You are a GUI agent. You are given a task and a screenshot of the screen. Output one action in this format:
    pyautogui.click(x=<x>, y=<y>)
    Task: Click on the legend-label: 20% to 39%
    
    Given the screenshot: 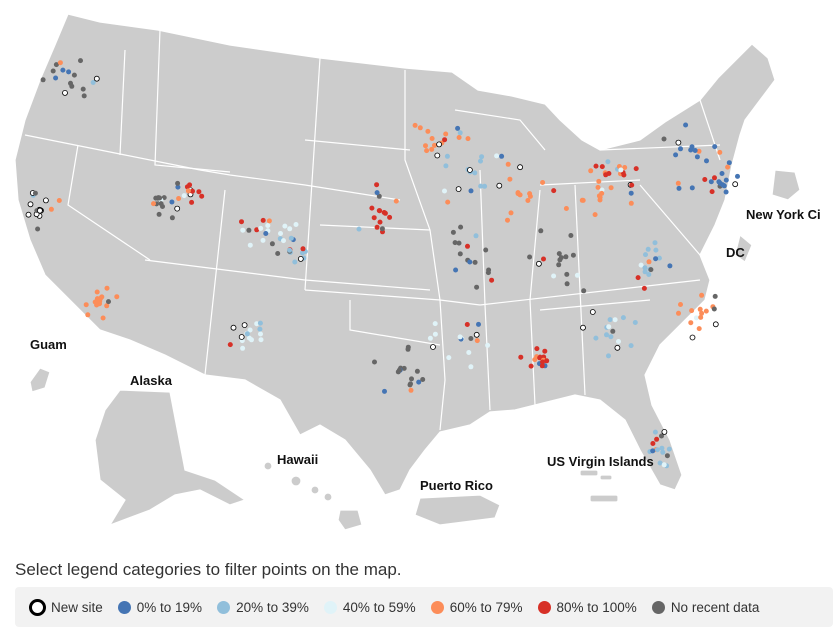 What is the action you would take?
    pyautogui.click(x=272, y=607)
    